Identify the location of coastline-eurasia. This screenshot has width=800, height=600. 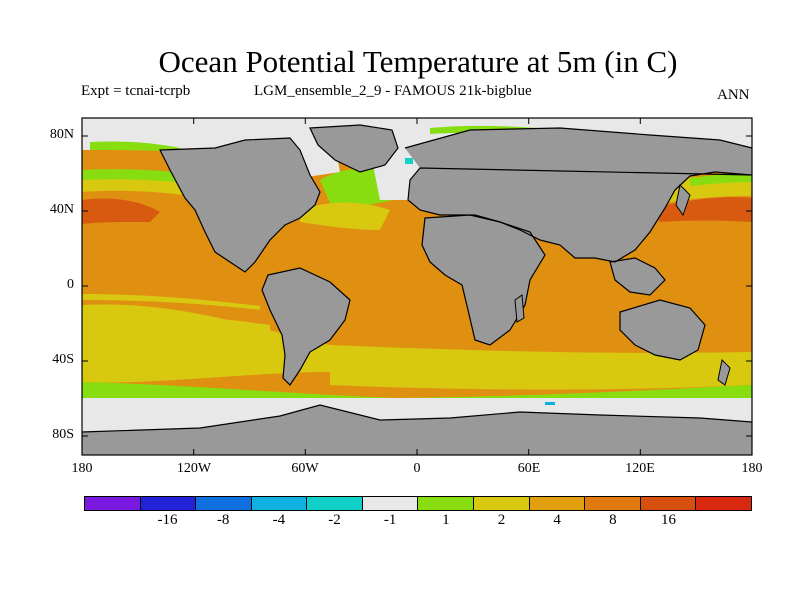
(578, 195).